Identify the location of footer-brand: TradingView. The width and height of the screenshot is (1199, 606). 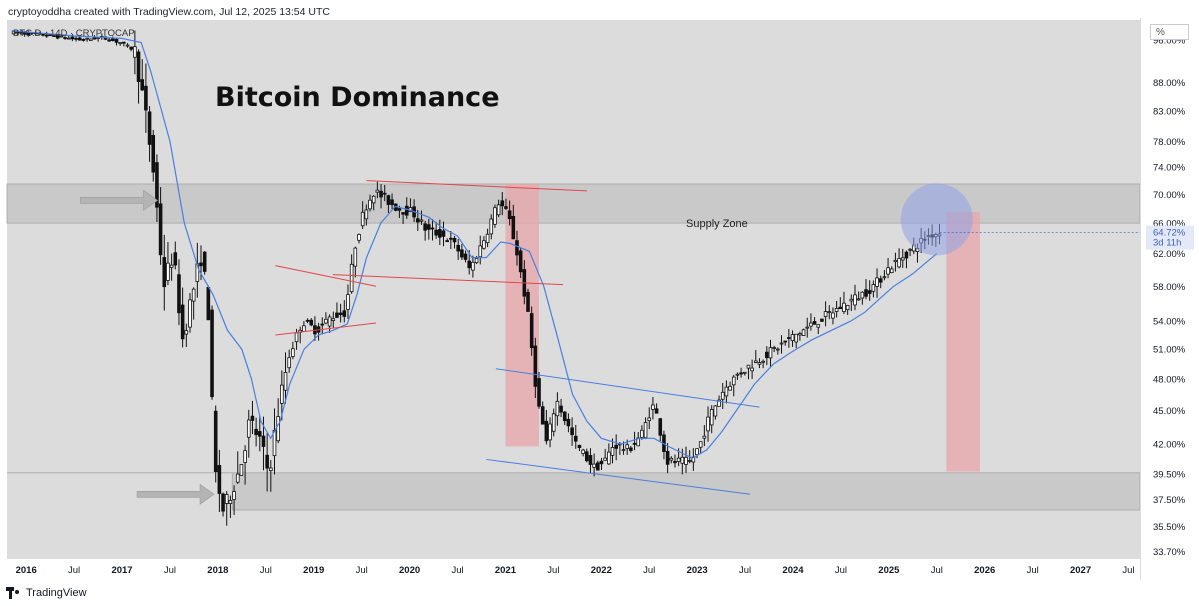
(46, 593).